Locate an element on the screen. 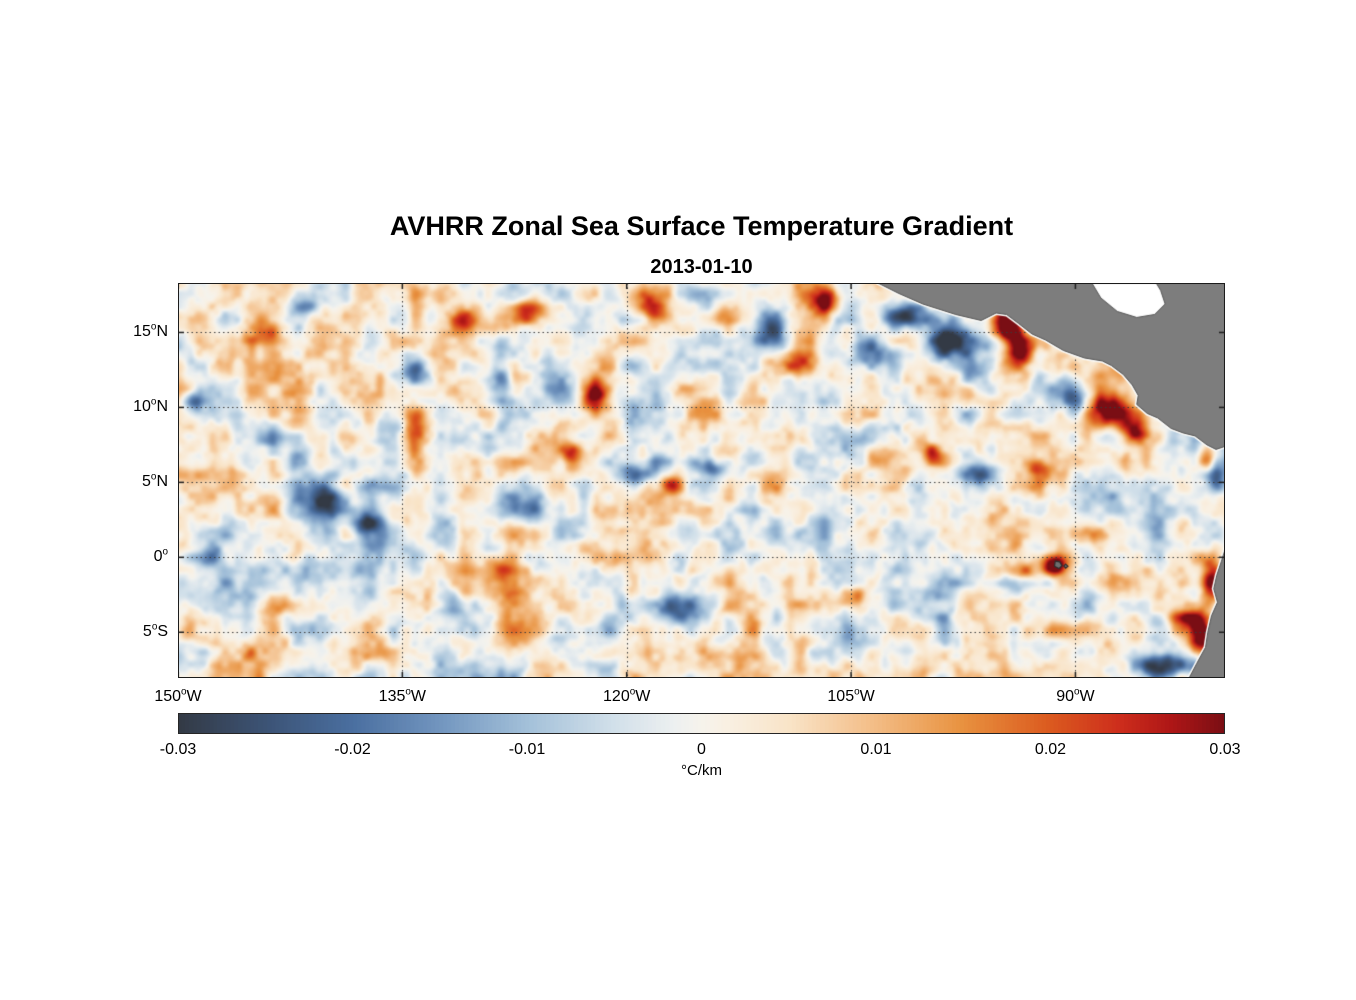 The height and width of the screenshot is (1000, 1356). colorbar-tick-label: 0.01 is located at coordinates (876, 749).